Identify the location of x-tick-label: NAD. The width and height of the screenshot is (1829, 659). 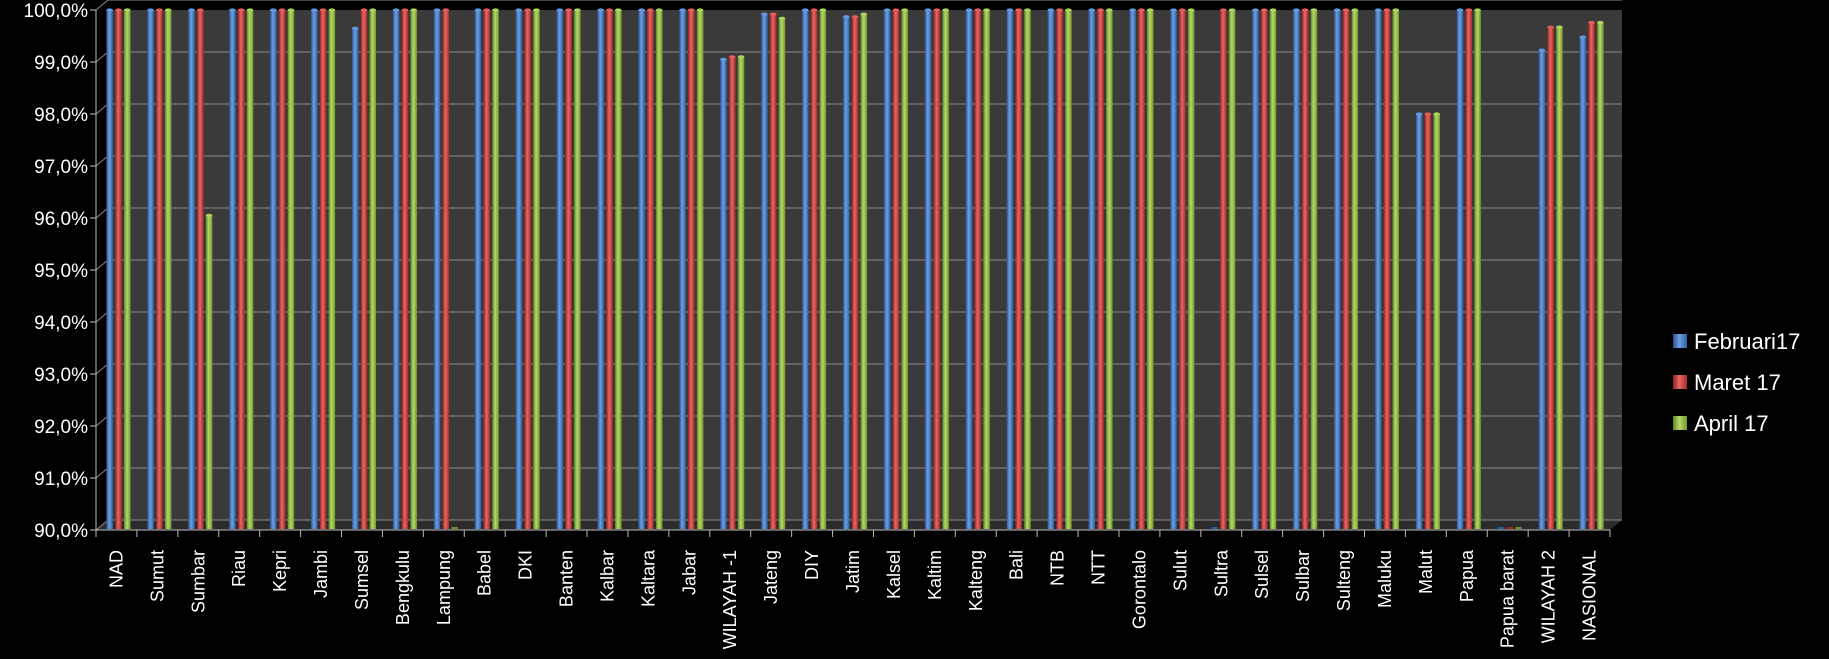
(116, 569).